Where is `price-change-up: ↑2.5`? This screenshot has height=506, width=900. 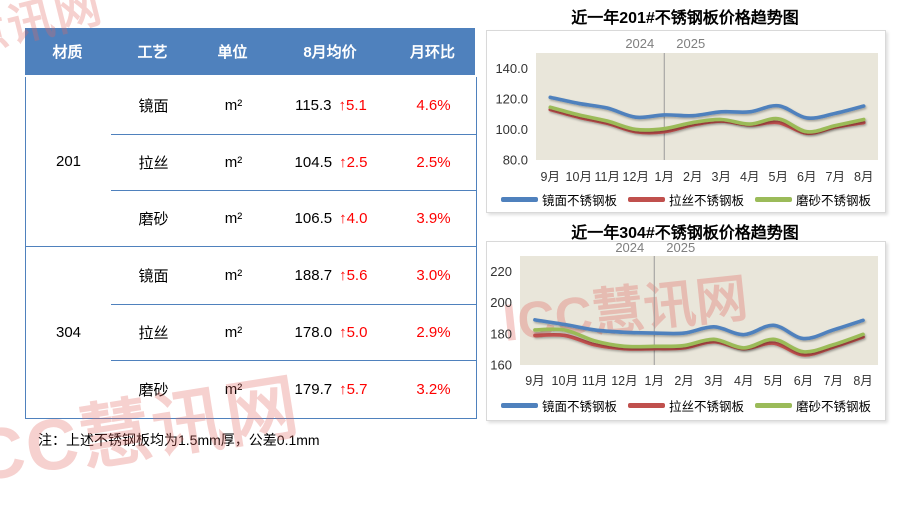 price-change-up: ↑2.5 is located at coordinates (353, 162).